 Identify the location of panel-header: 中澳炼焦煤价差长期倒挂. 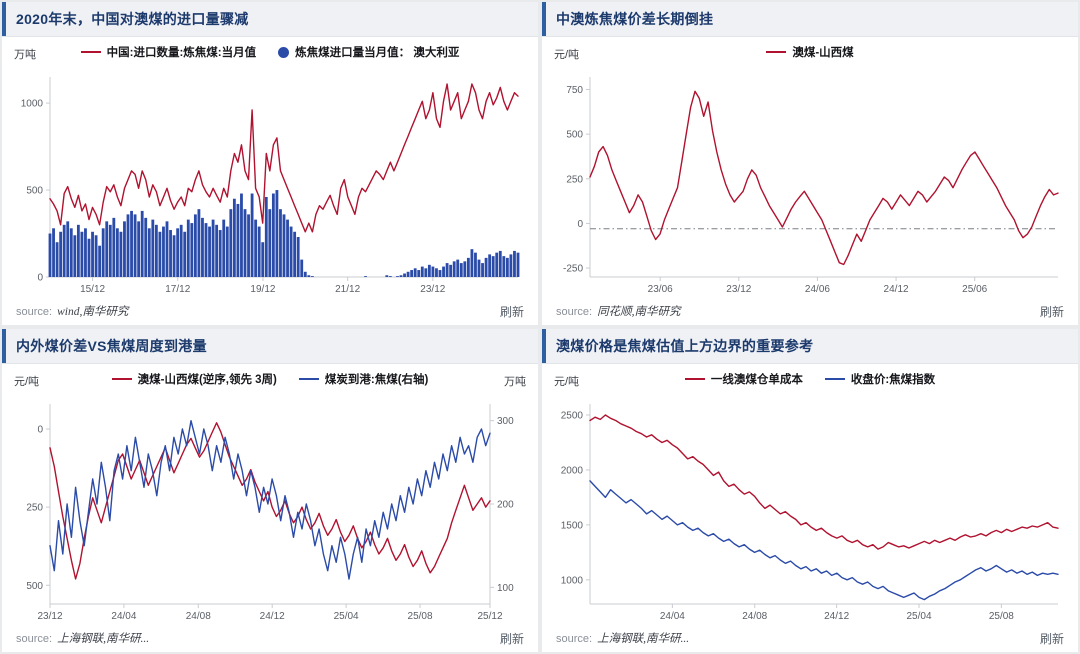
(810, 19).